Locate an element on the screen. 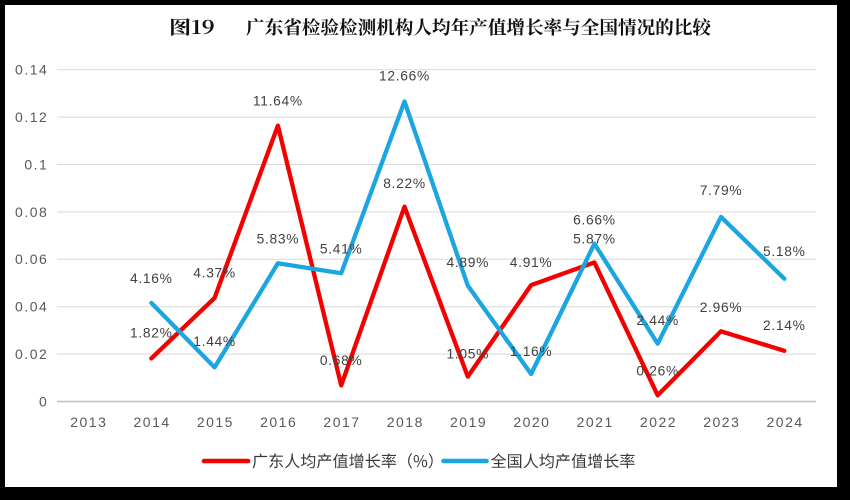 The image size is (850, 500). svg-text: 1.05% is located at coordinates (467, 354).